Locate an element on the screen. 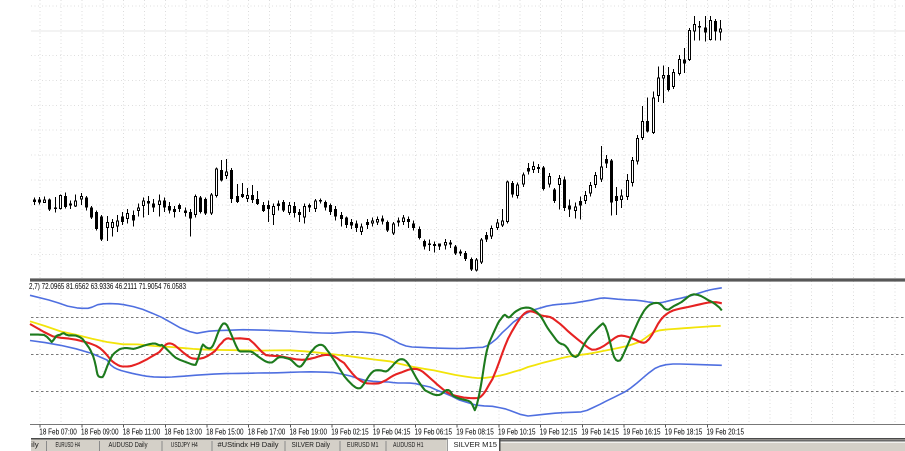 Image resolution: width=905 pixels, height=451 pixels. svg-text: AUDUSD Daily is located at coordinates (128, 444).